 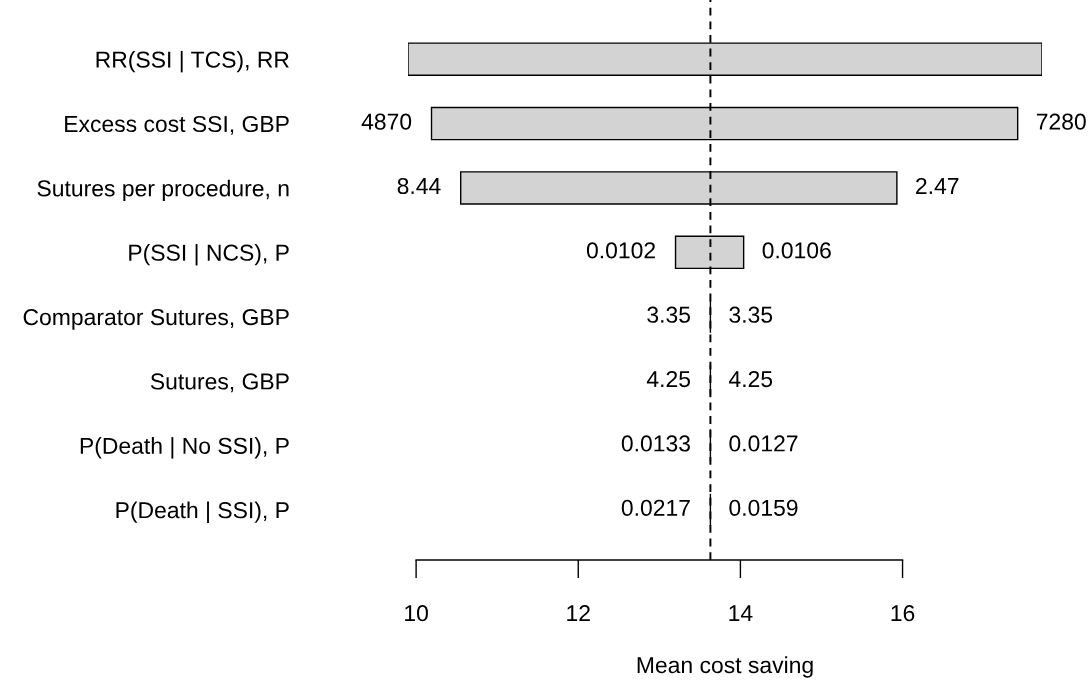 I want to click on x-tick-label: 12, so click(x=578, y=613).